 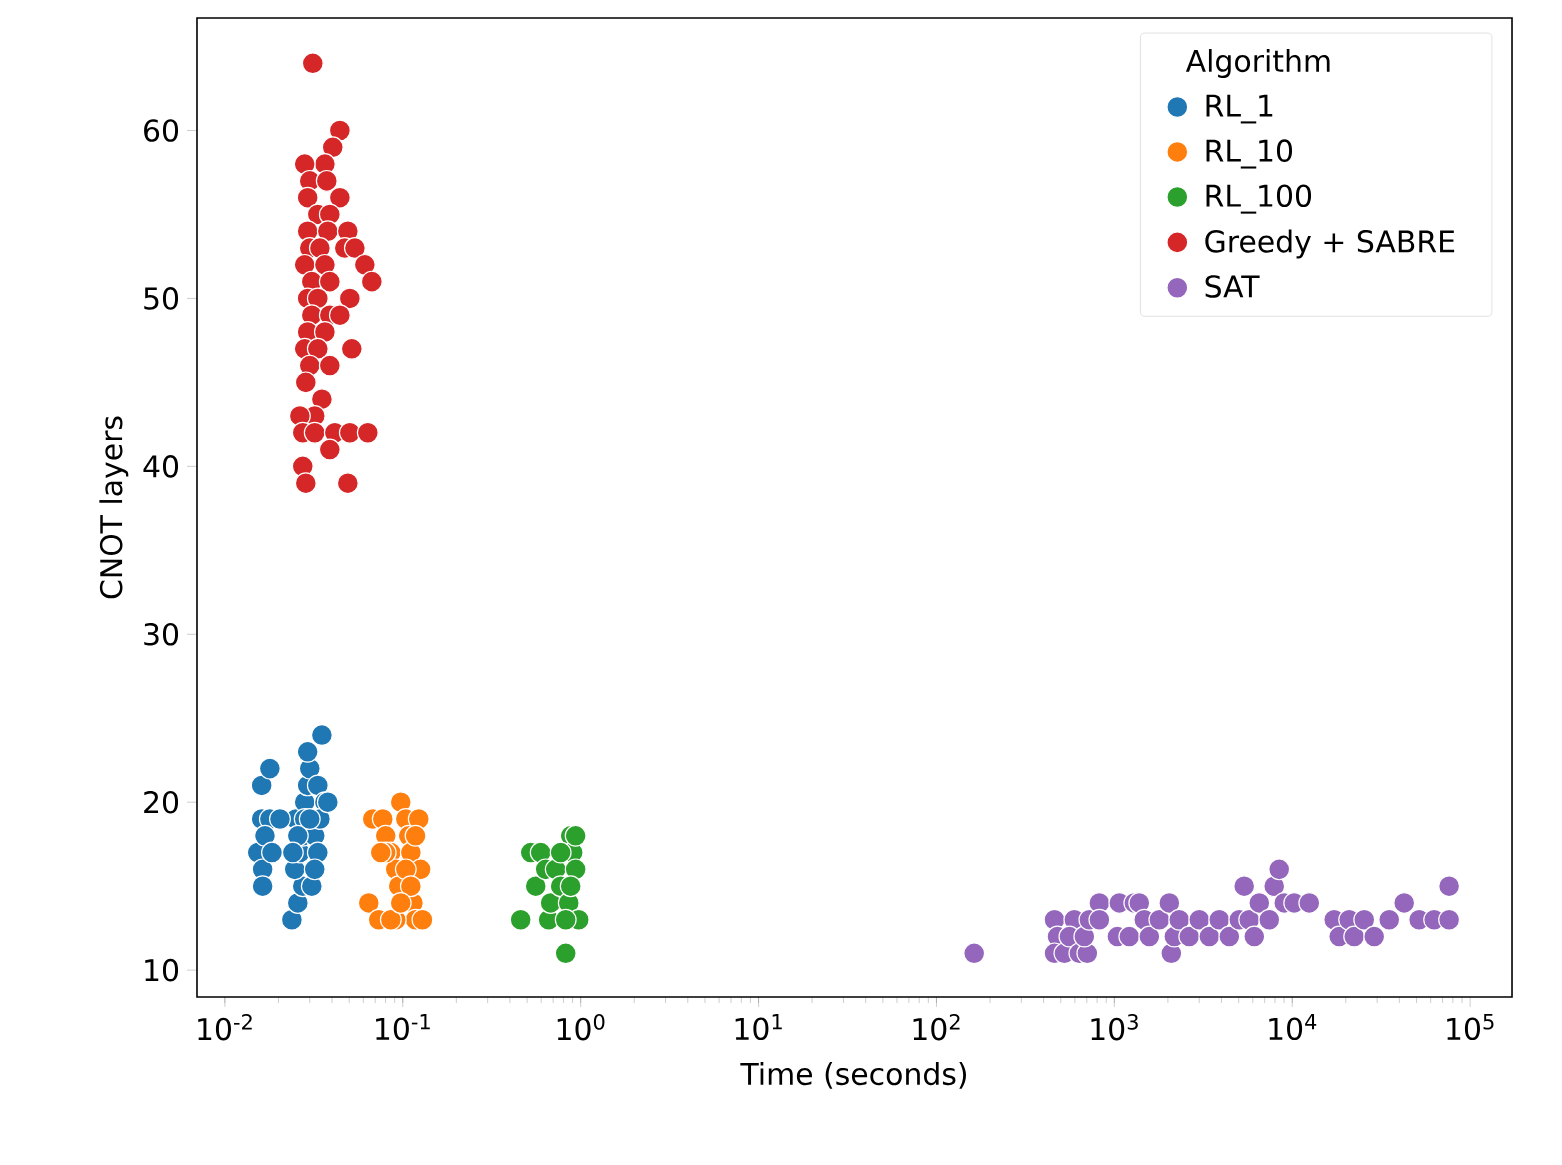 What do you see at coordinates (1257, 63) in the screenshot?
I see `legend-title: Algorithm` at bounding box center [1257, 63].